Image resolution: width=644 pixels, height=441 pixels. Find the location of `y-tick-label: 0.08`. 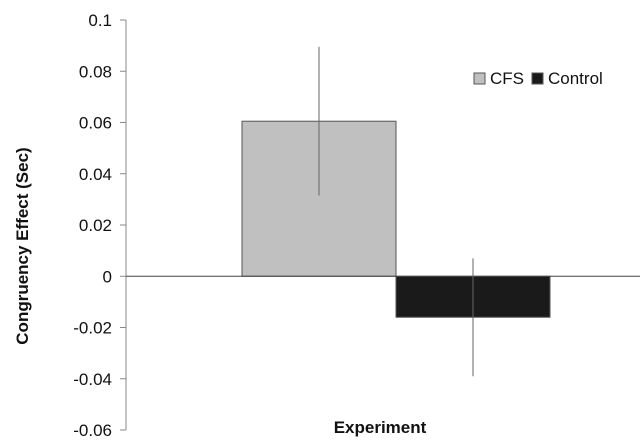

y-tick-label: 0.08 is located at coordinates (95, 71).